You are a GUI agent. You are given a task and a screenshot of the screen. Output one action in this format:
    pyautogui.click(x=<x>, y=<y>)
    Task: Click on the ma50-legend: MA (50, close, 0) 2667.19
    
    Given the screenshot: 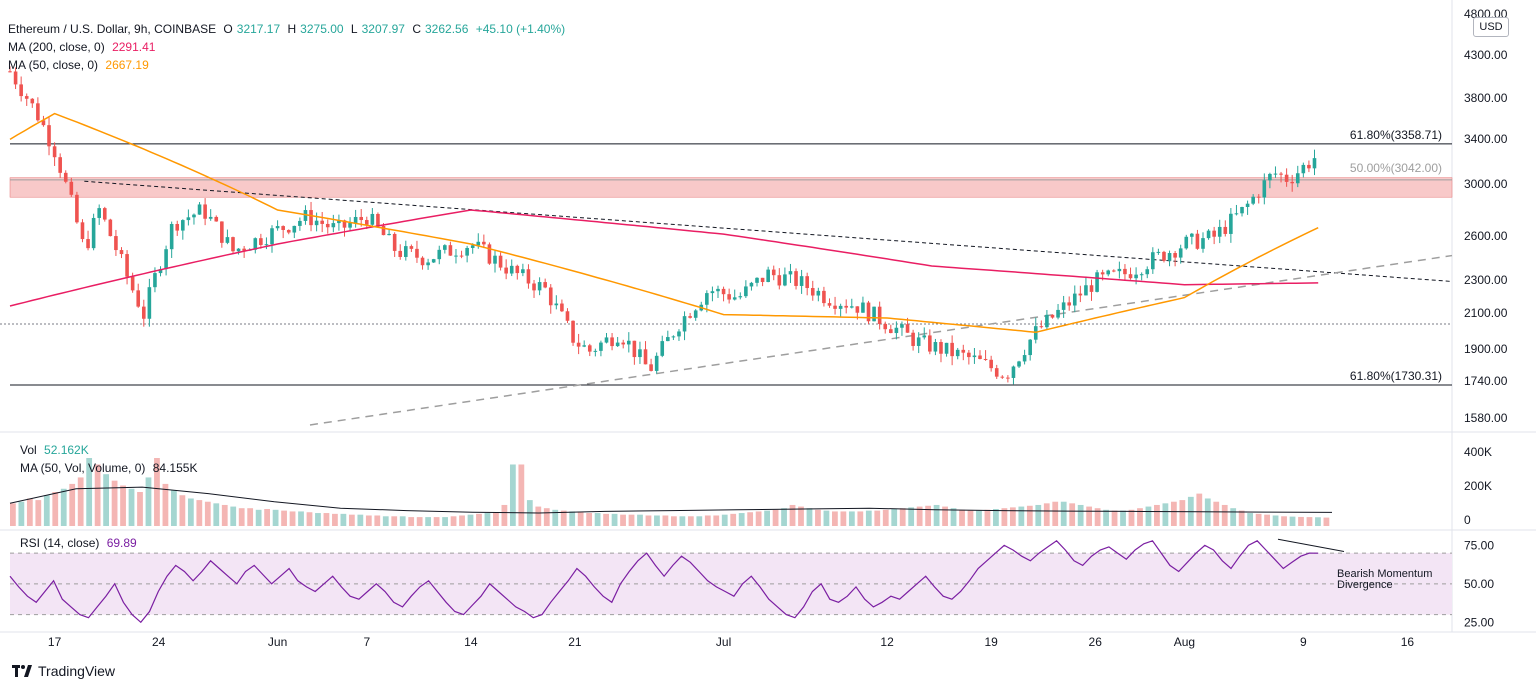 What is the action you would take?
    pyautogui.click(x=288, y=65)
    